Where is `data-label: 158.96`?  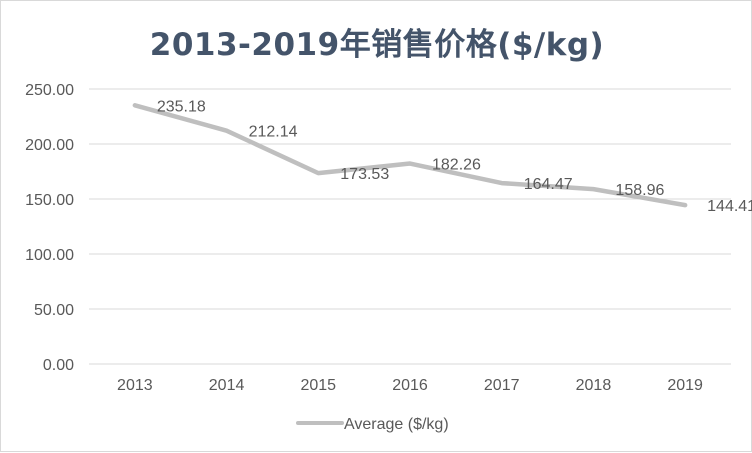
data-label: 158.96 is located at coordinates (639, 190).